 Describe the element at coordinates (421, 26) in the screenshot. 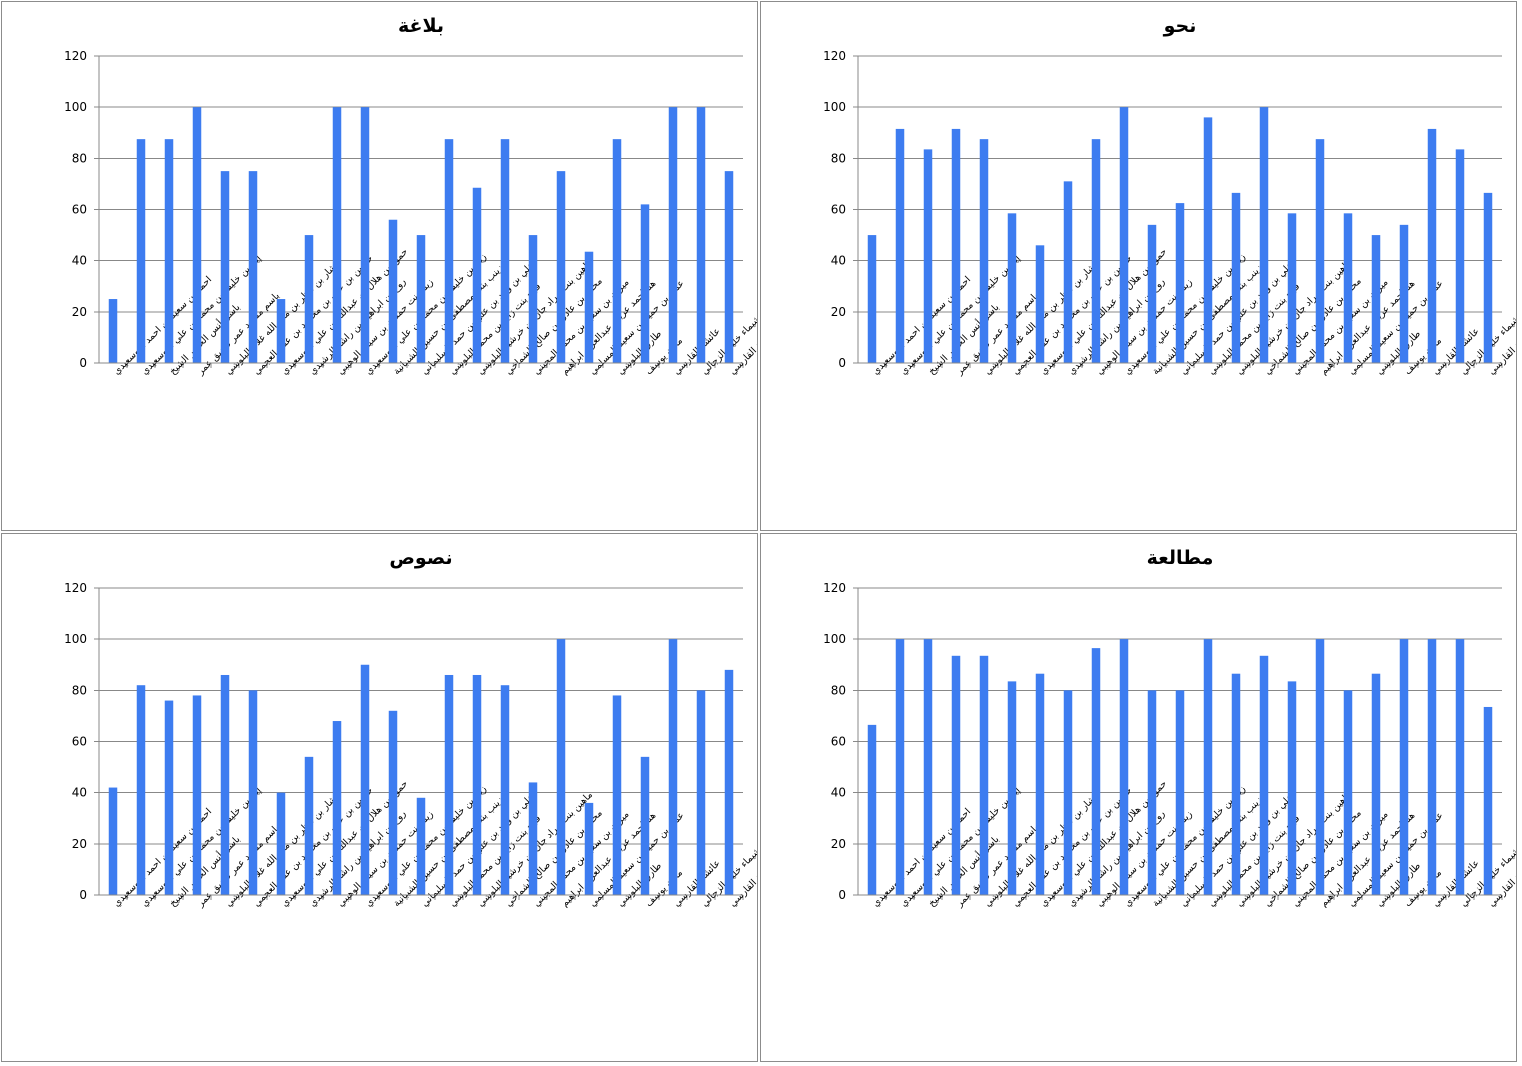

I see `chart-title: بلاغة` at that location.